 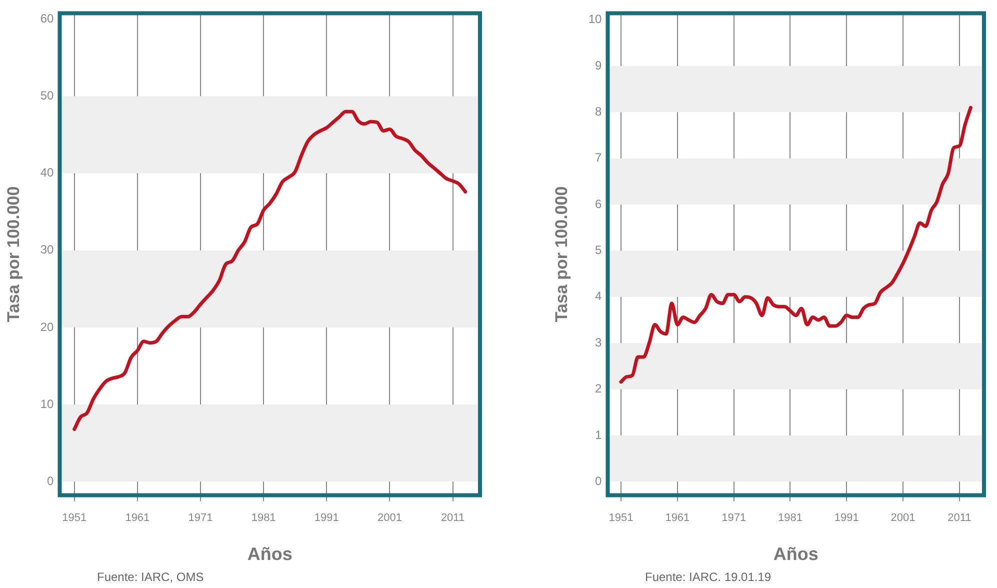 What do you see at coordinates (598, 296) in the screenshot?
I see `y-tick-label: 4` at bounding box center [598, 296].